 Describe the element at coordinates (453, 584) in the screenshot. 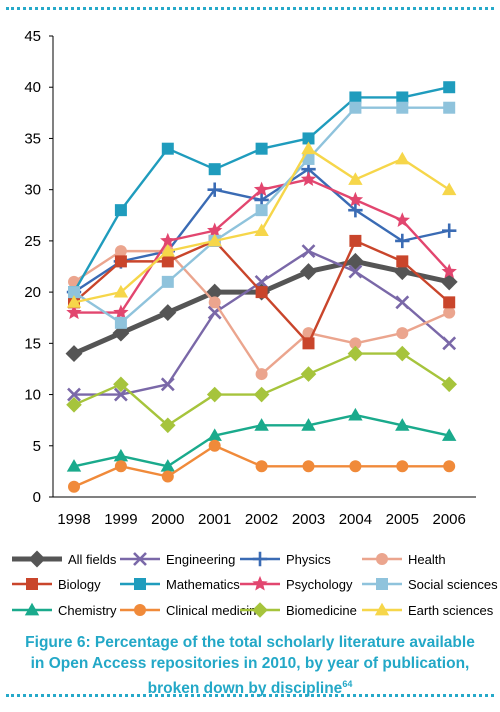

I see `legend-label: Social sciences` at that location.